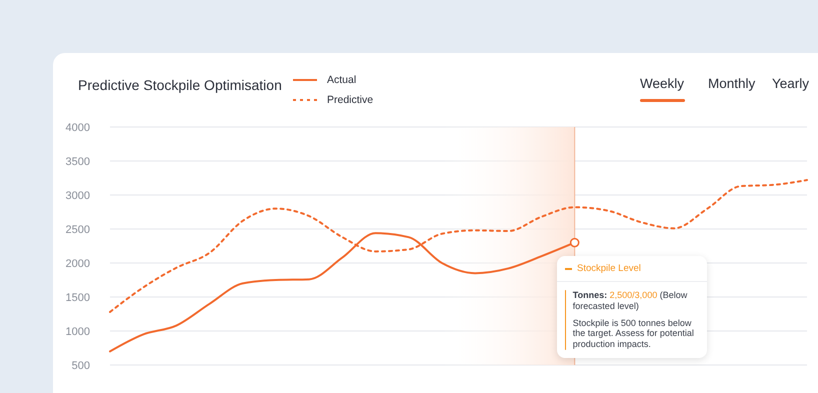 The height and width of the screenshot is (393, 818). I want to click on annotation: Stockpile Level, so click(609, 268).